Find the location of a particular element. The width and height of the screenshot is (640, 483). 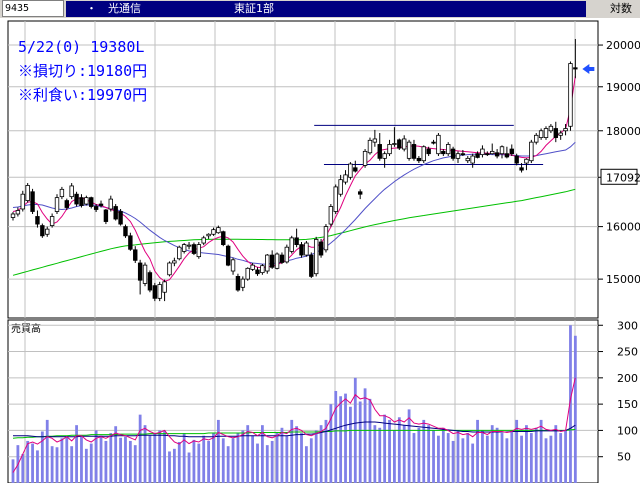

price-tick-label: 18000 is located at coordinates (623, 131).